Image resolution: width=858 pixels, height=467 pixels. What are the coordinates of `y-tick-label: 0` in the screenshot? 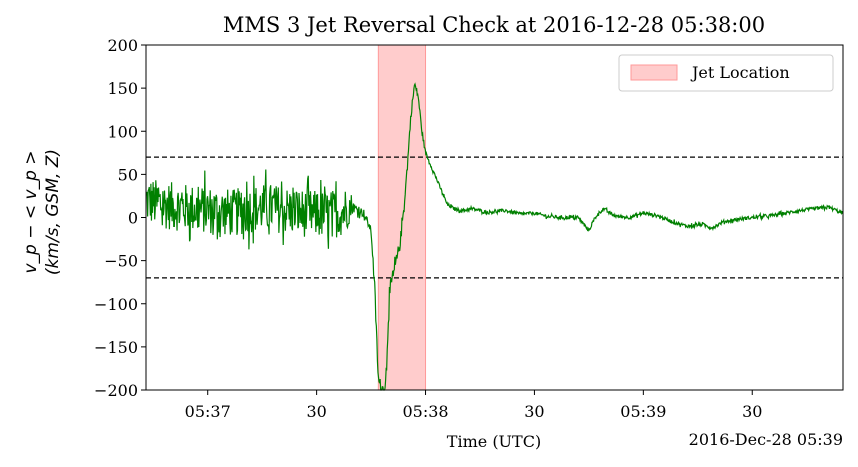 It's located at (133, 218).